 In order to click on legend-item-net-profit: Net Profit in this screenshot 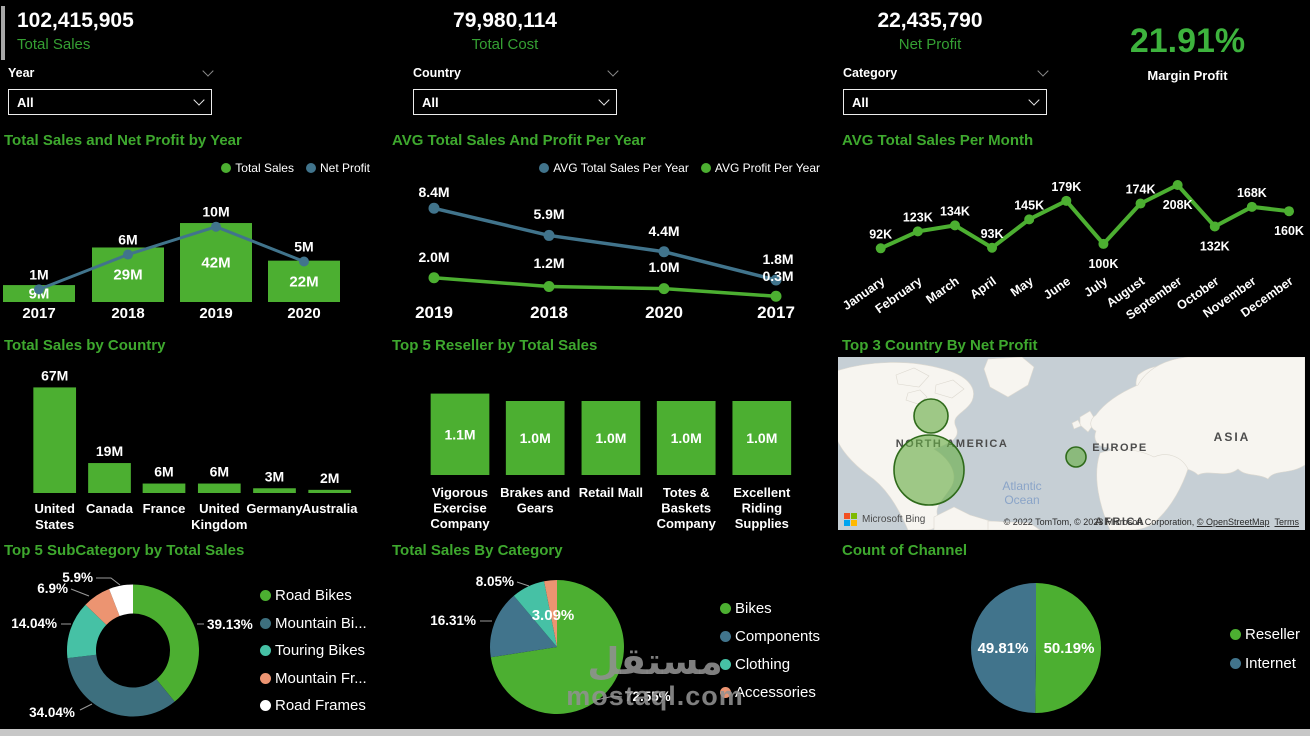, I will do `click(337, 168)`.